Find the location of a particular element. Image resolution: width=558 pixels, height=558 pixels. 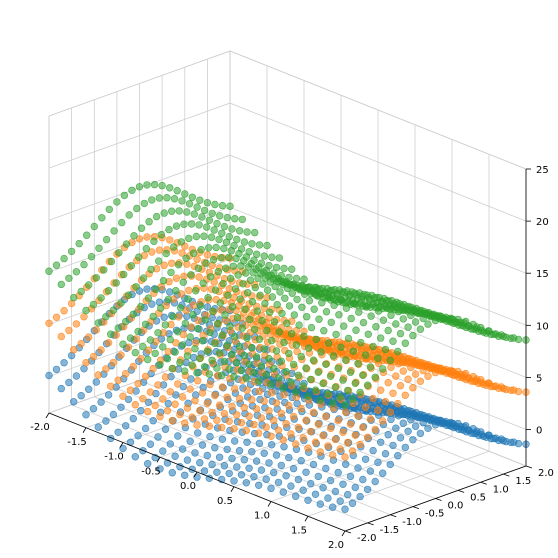

y-tick-mark is located at coordinates (483, 483).